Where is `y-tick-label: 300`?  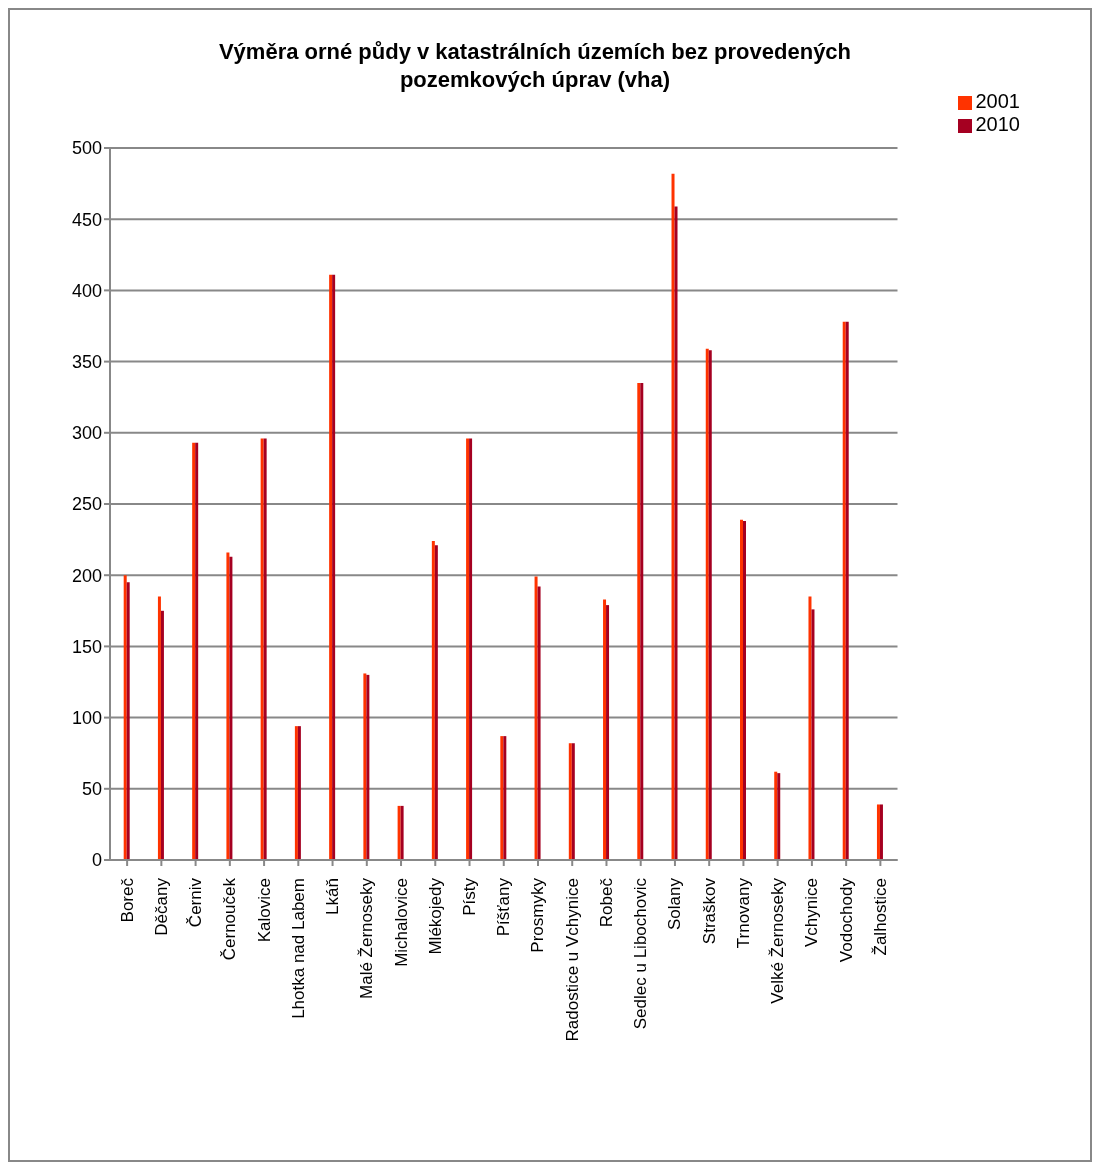
y-tick-label: 300 is located at coordinates (86, 433).